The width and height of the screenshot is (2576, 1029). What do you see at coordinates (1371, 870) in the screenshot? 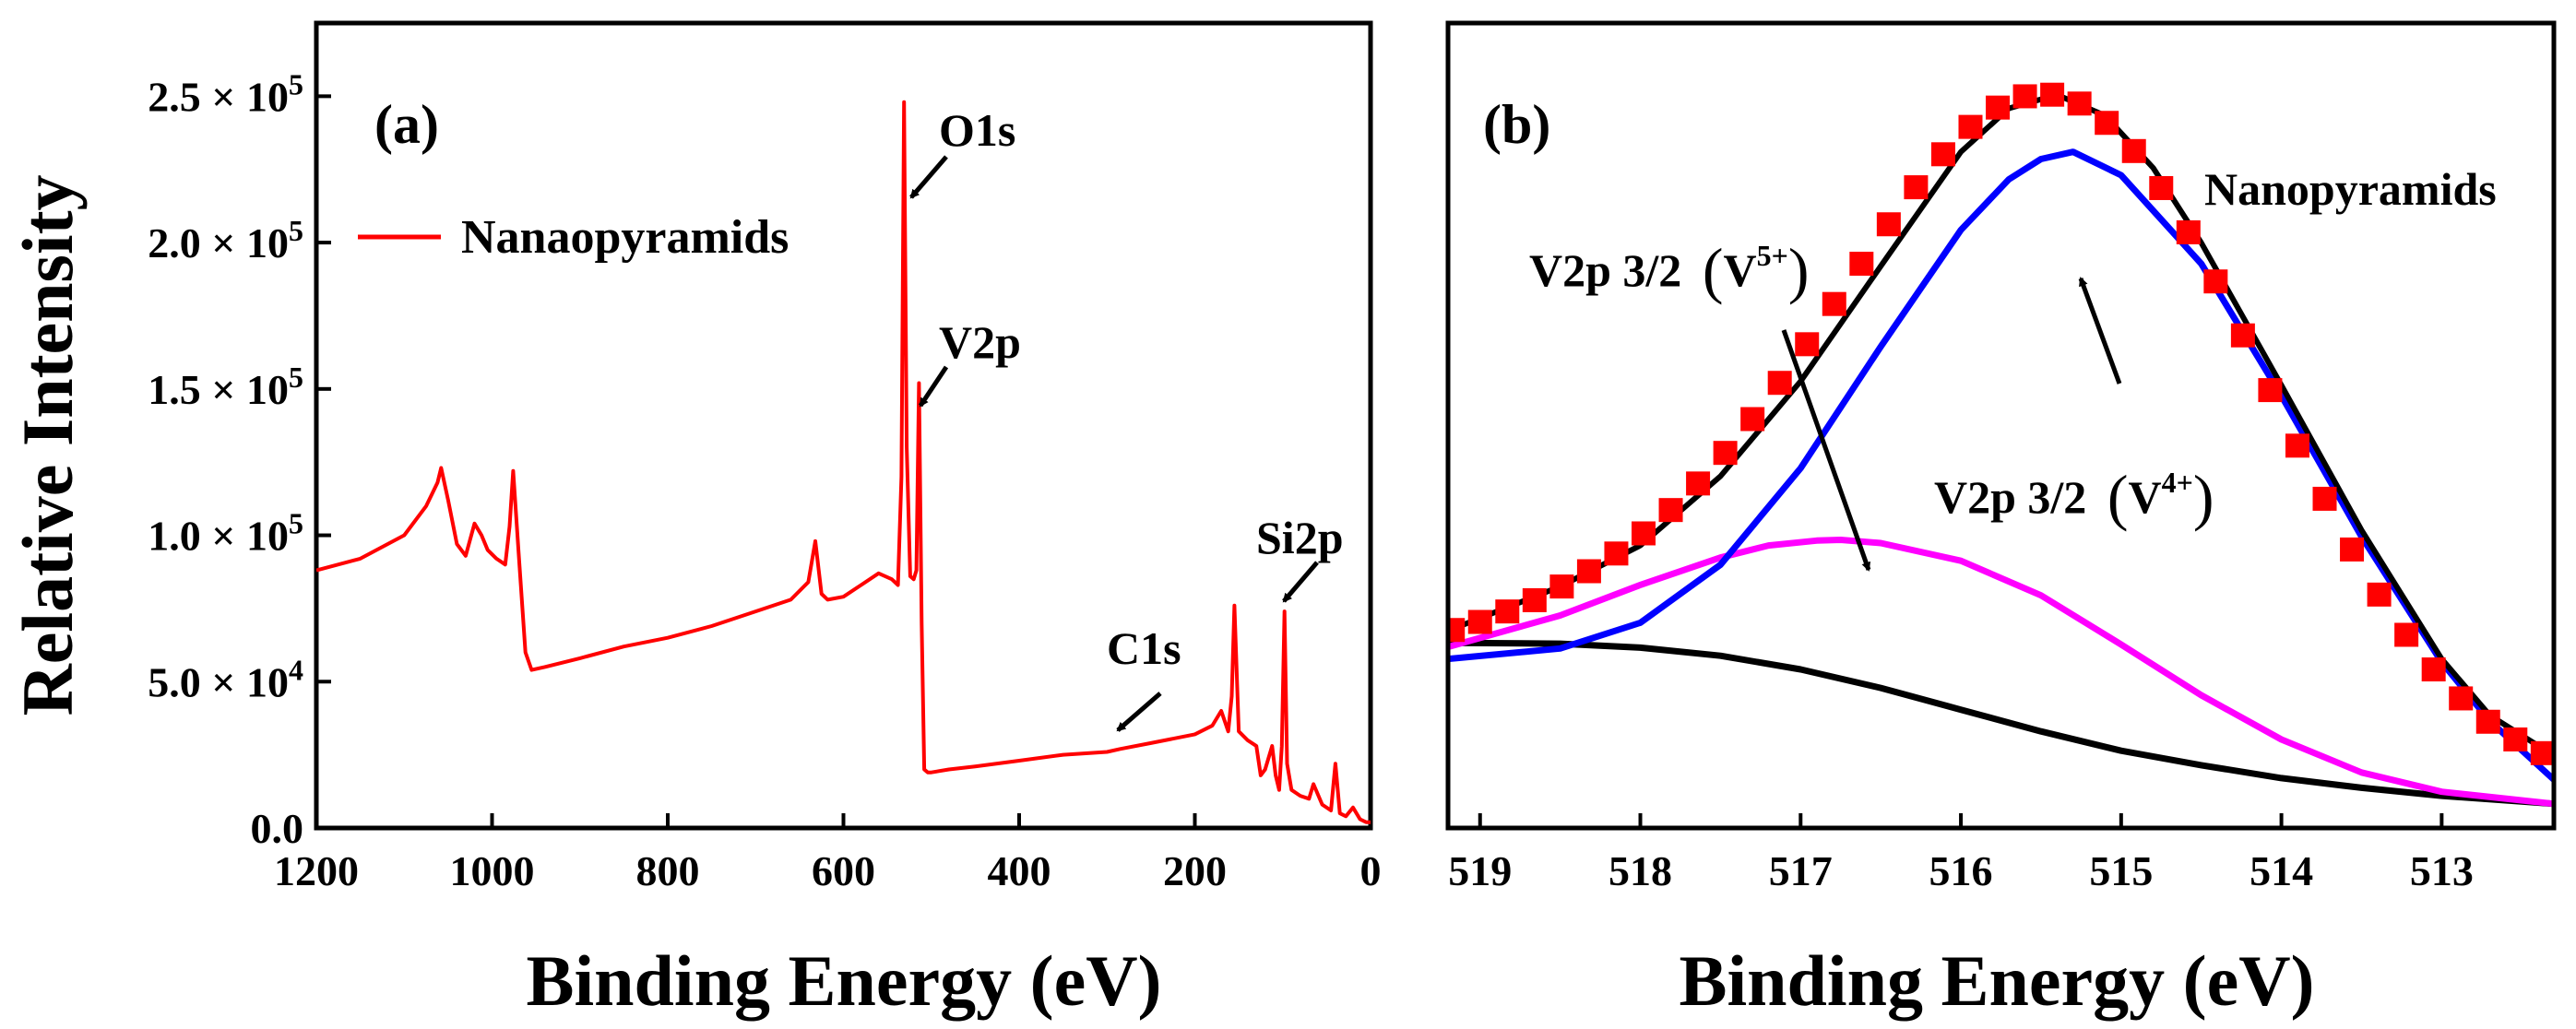
I see `panel-a-x-tick-label: 0` at bounding box center [1371, 870].